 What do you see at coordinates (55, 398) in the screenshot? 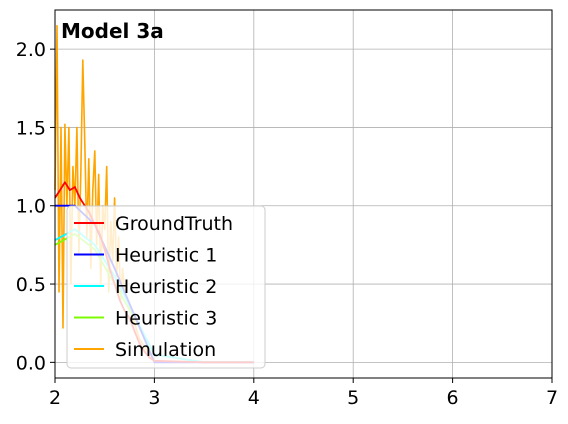
I see `x-tick-label: 2` at bounding box center [55, 398].